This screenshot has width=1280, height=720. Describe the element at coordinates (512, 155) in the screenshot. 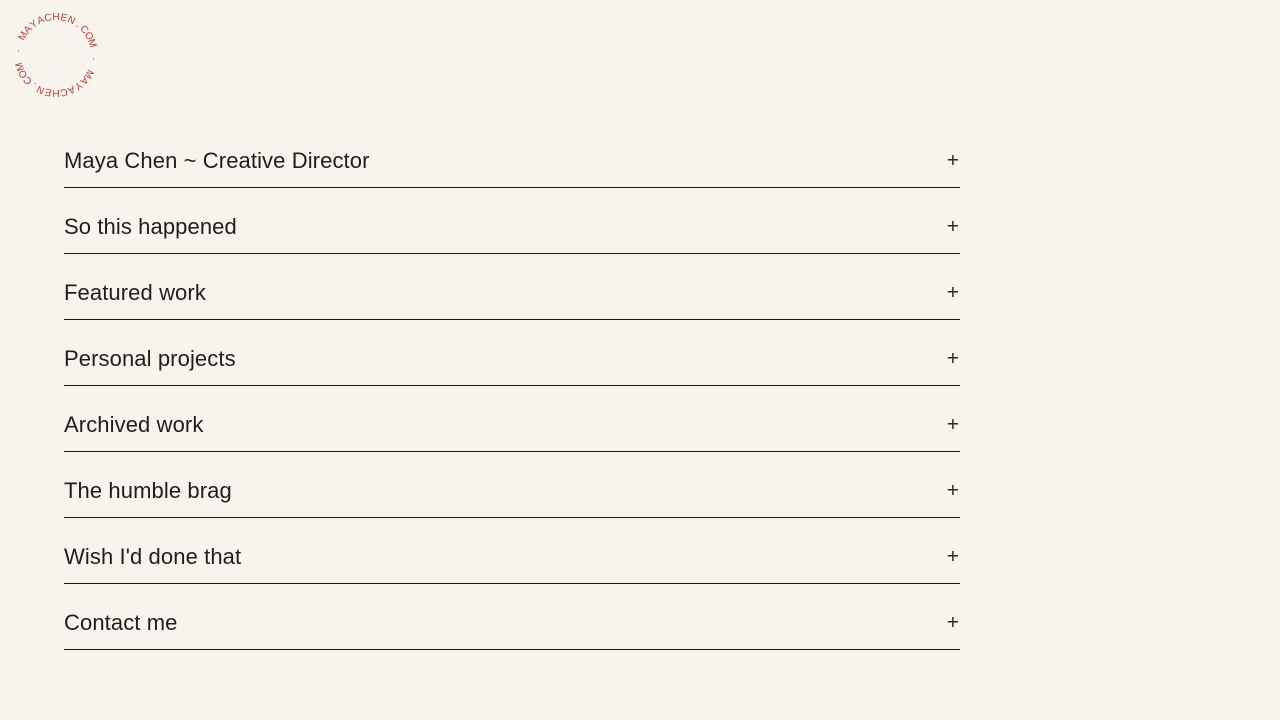

I see `accordion-item-maya-chen-creative-director: Maya Chen ~ Creative Director +` at that location.